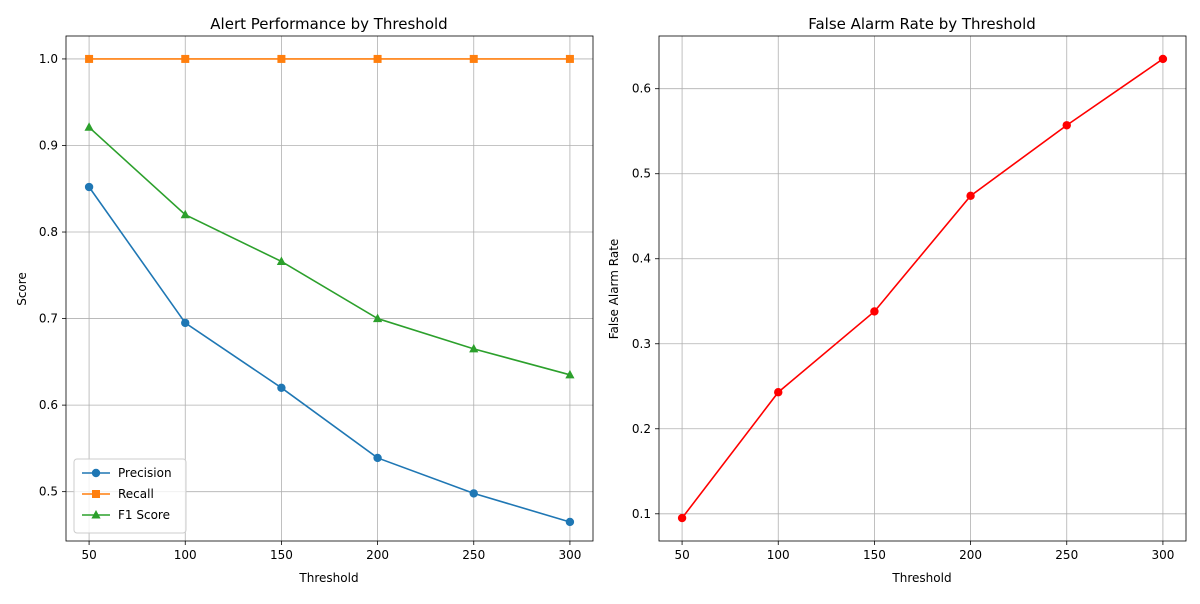 Image resolution: width=1200 pixels, height=604 pixels. What do you see at coordinates (48, 405) in the screenshot?
I see `left-chart-ytick-label: 0.6` at bounding box center [48, 405].